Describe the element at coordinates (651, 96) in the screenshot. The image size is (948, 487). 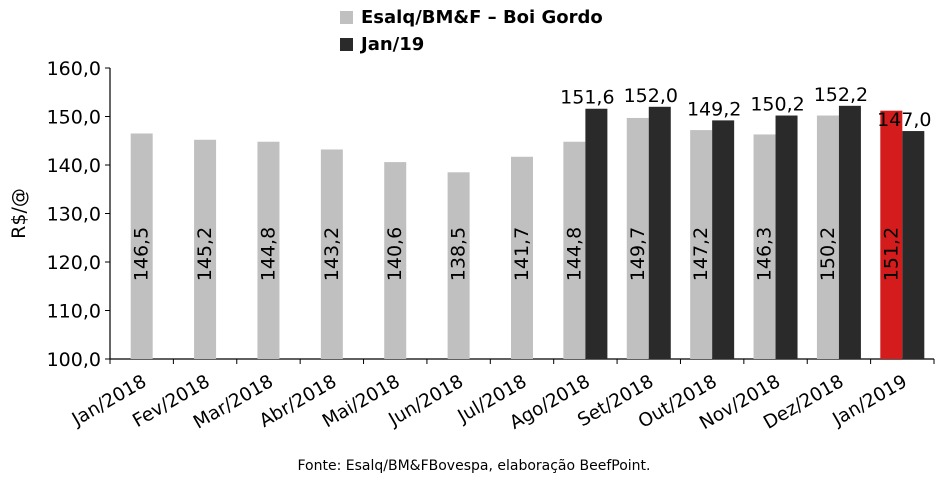
I see `data-label-jan19: 152,0` at that location.